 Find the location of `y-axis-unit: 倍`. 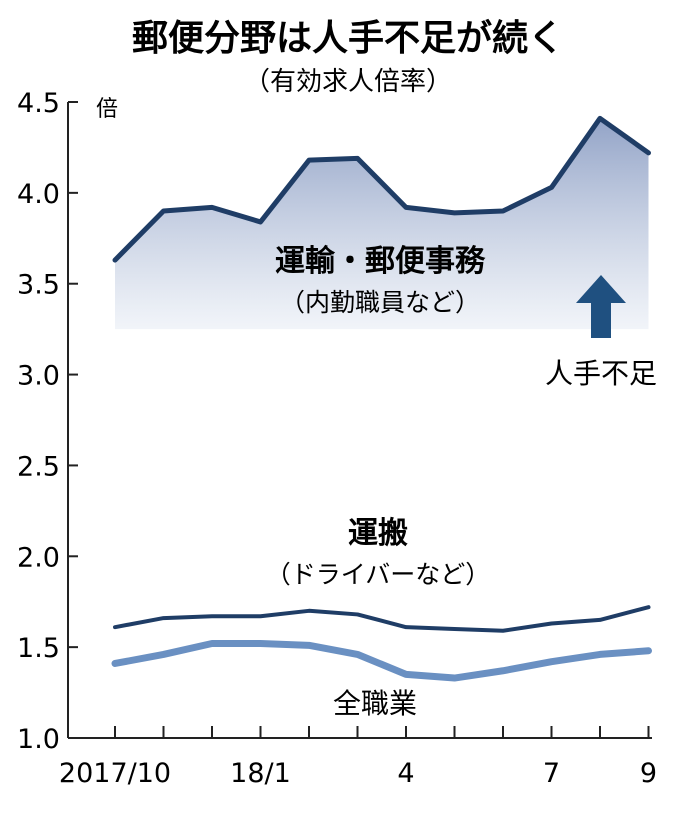

y-axis-unit: 倍 is located at coordinates (107, 109).